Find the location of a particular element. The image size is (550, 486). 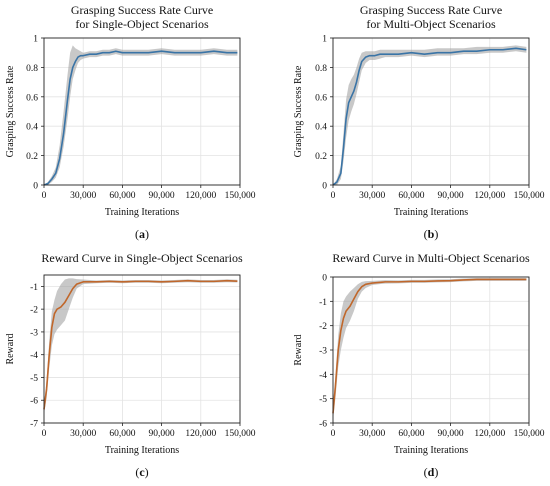

chart-title-line: Reward Curve in Multi-Object Scenarios is located at coordinates (431, 258).